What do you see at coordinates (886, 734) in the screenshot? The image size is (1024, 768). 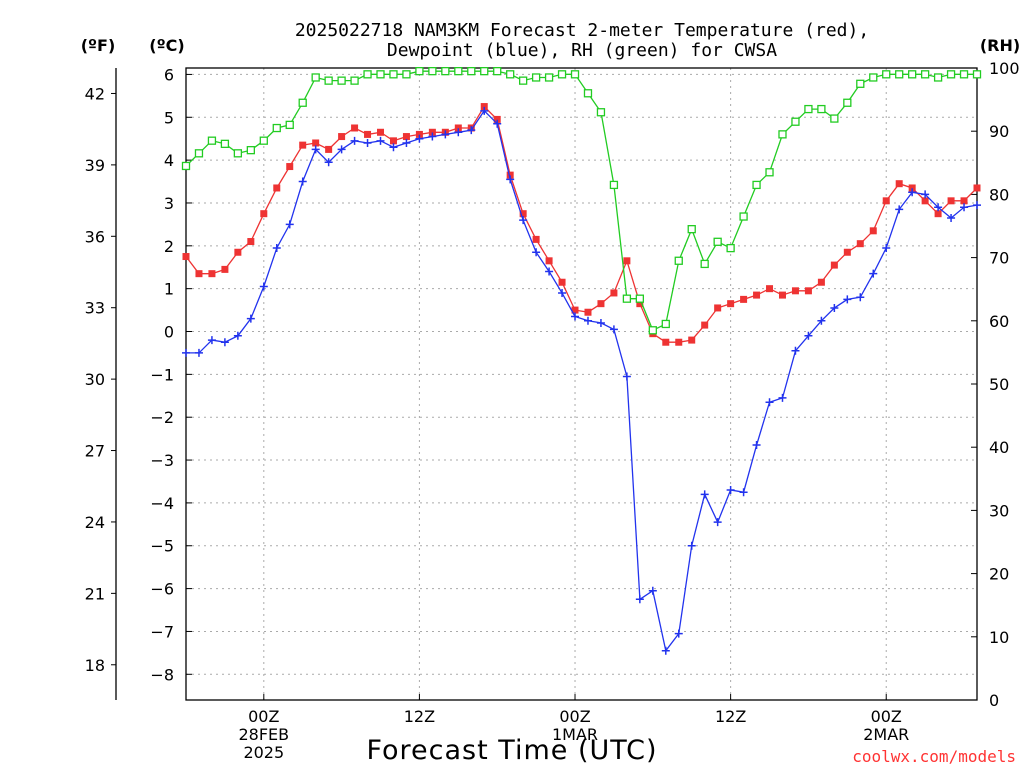 I see `x-tick-label: 2MAR` at bounding box center [886, 734].